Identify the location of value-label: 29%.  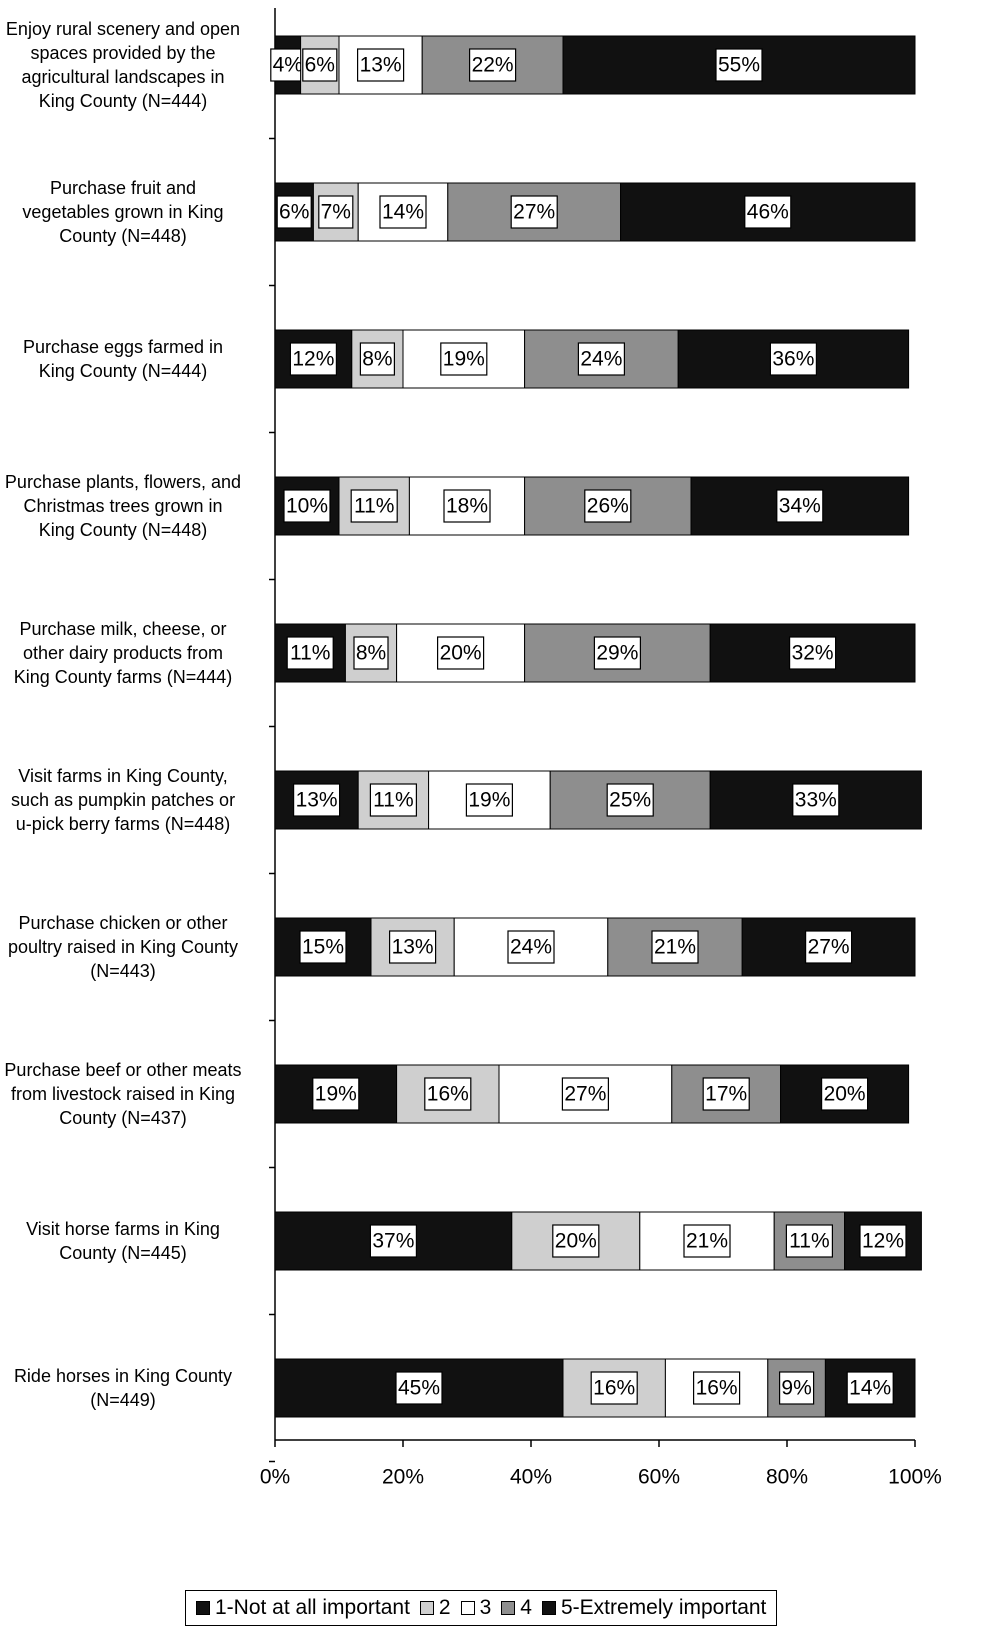
(617, 653).